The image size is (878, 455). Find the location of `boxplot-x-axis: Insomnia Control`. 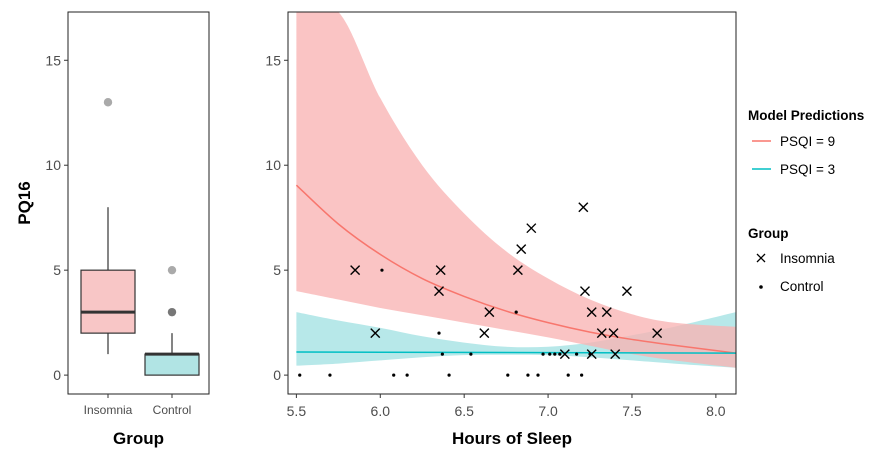

boxplot-x-axis: Insomnia Control is located at coordinates (138, 405).